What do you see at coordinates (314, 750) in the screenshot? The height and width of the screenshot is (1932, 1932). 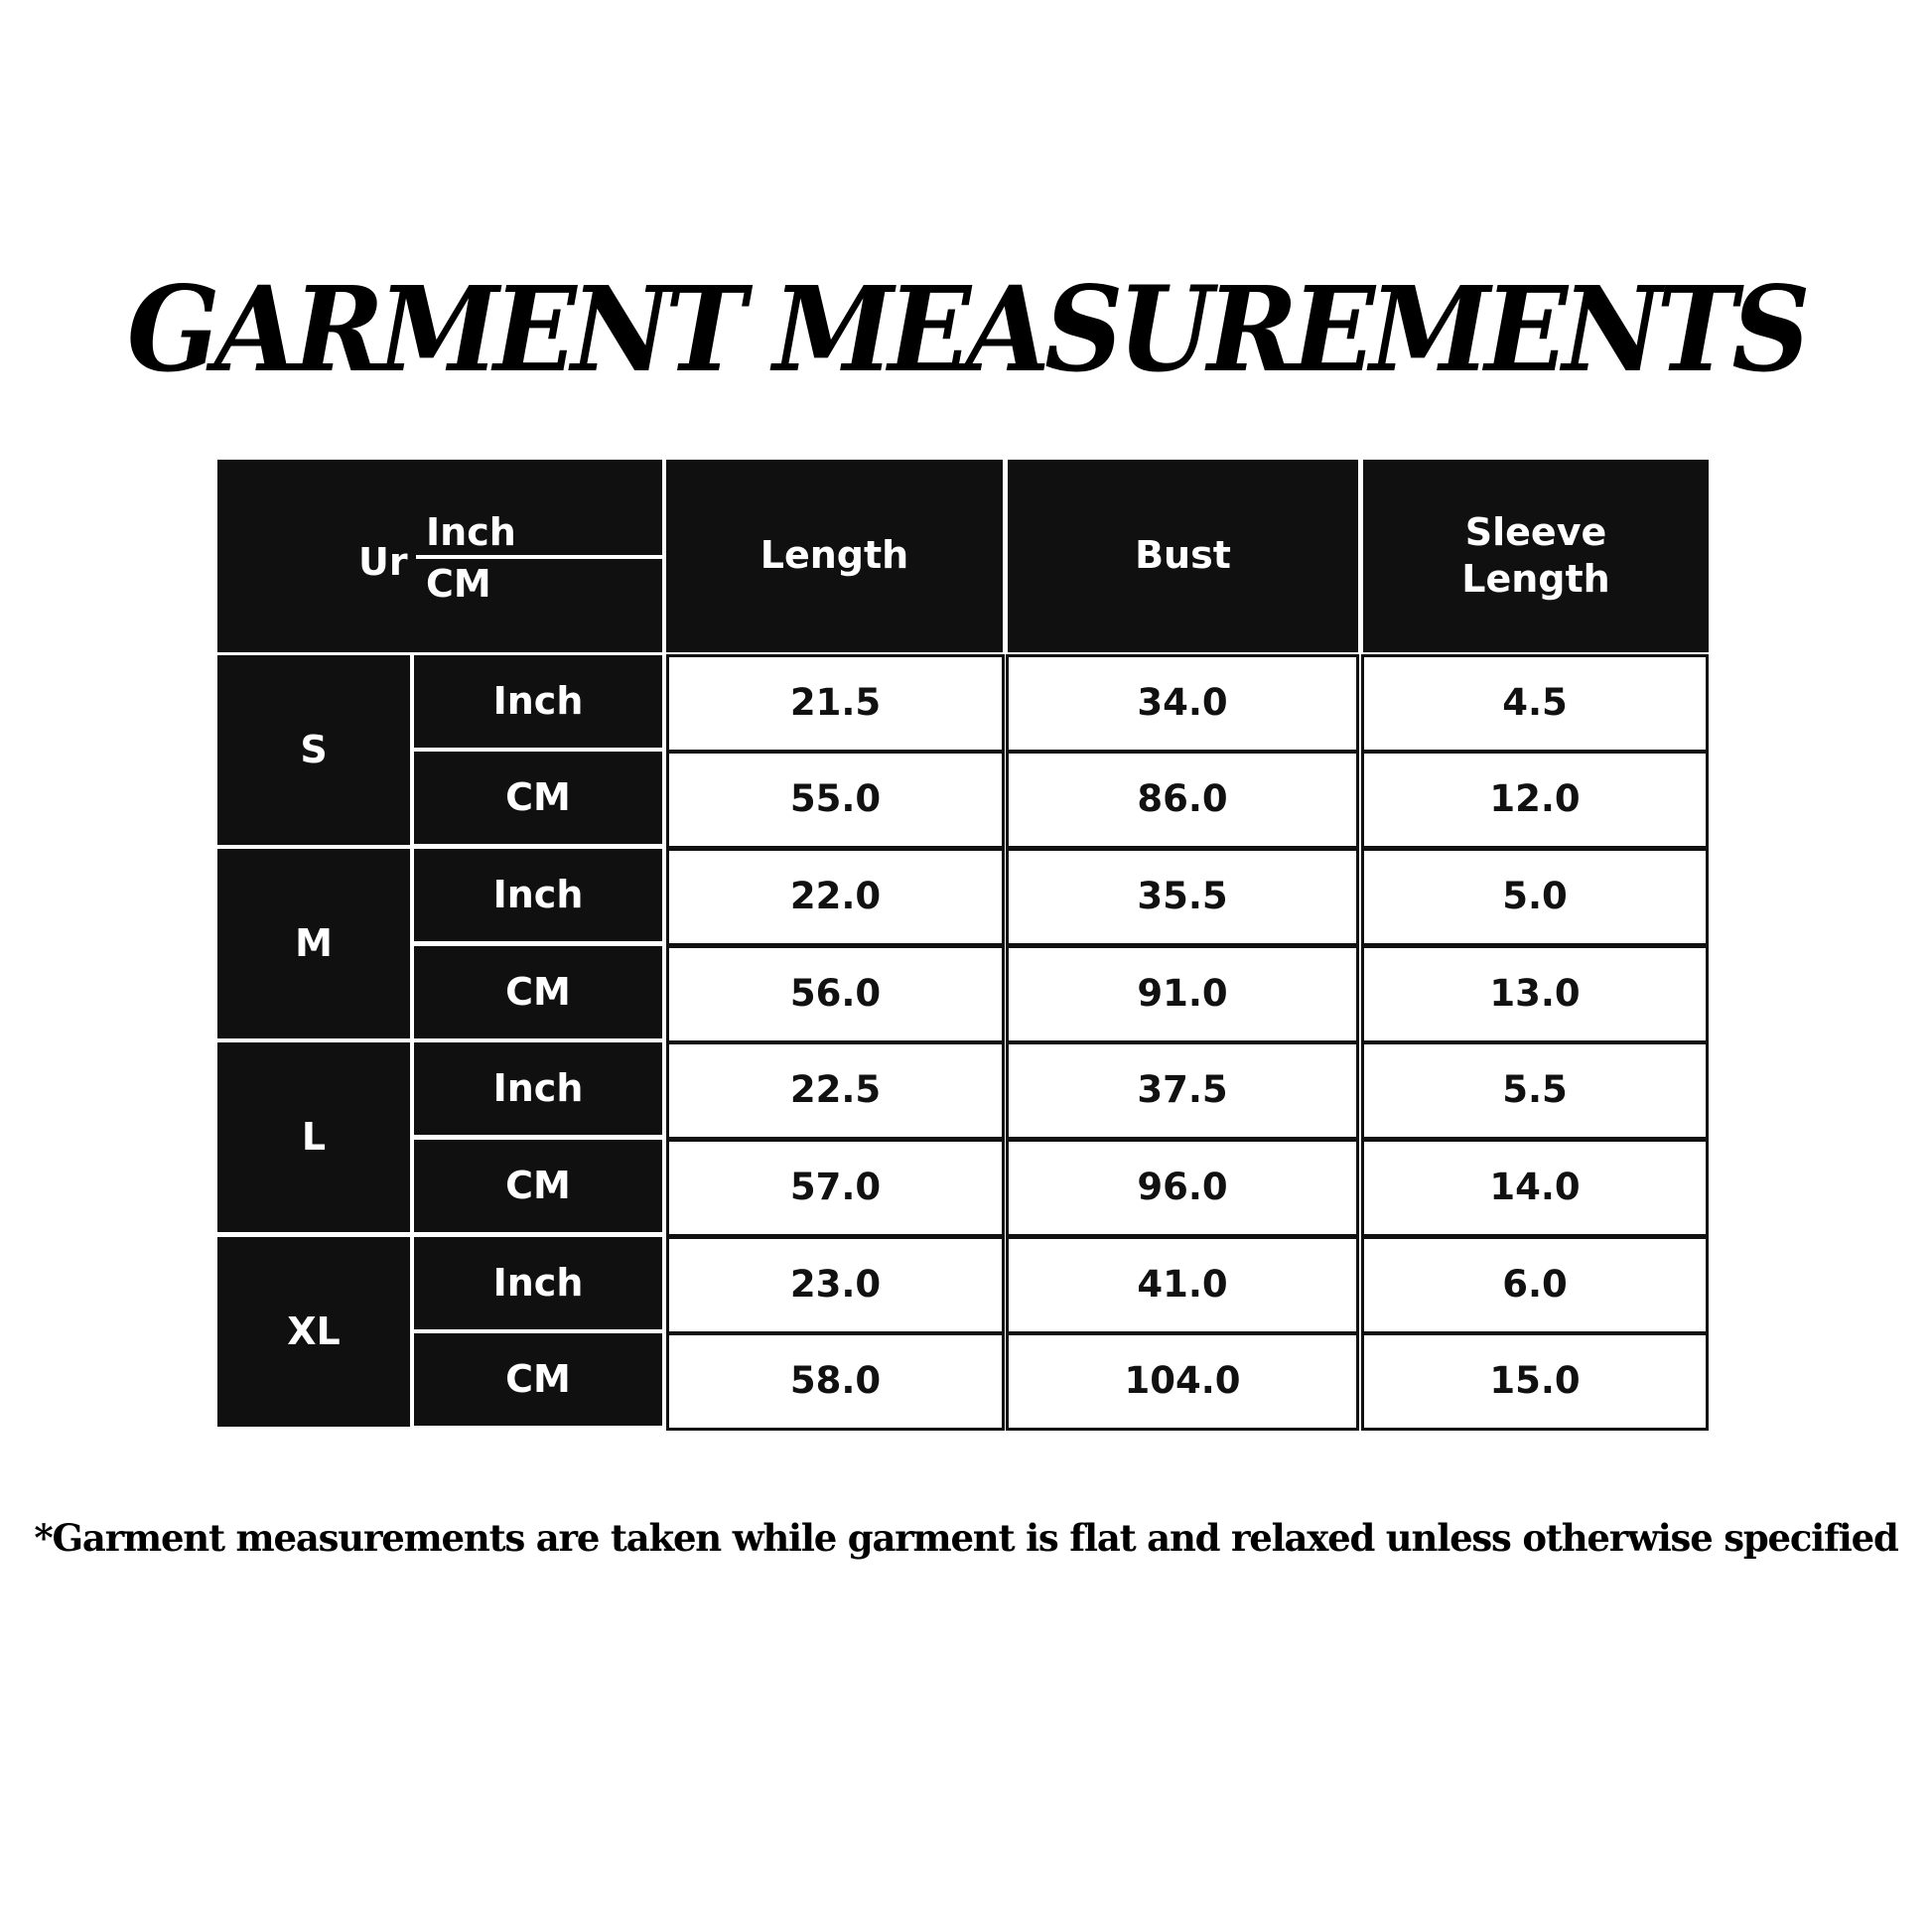 I see `size-label-s: S` at bounding box center [314, 750].